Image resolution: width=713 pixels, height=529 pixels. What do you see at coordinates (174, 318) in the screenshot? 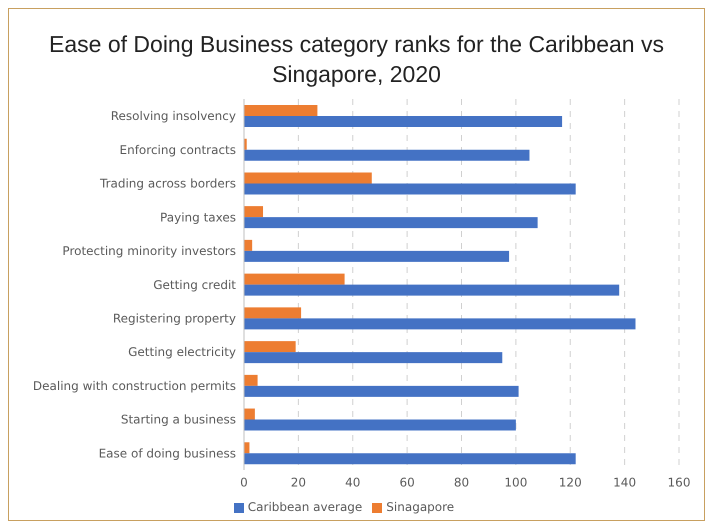
I see `y-tick-label: Registering property` at bounding box center [174, 318].